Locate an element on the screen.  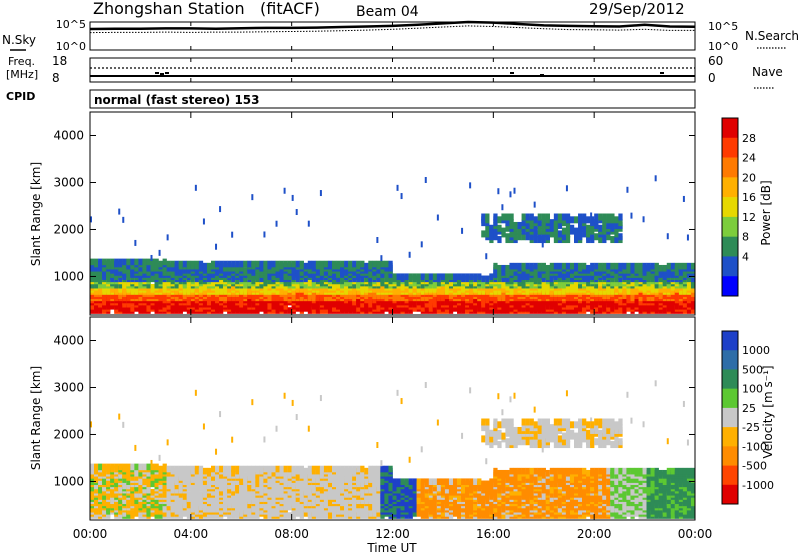
y-tick-label: 4000 is located at coordinates (68, 135).